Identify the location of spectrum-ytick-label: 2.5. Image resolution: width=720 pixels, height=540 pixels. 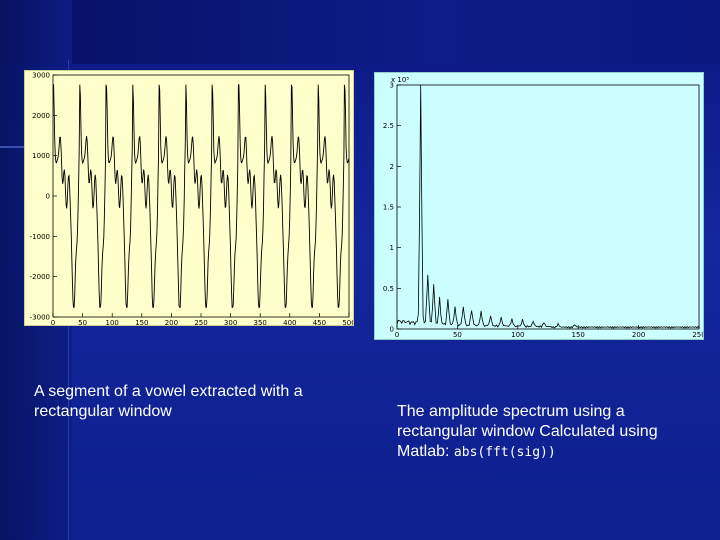
(388, 126).